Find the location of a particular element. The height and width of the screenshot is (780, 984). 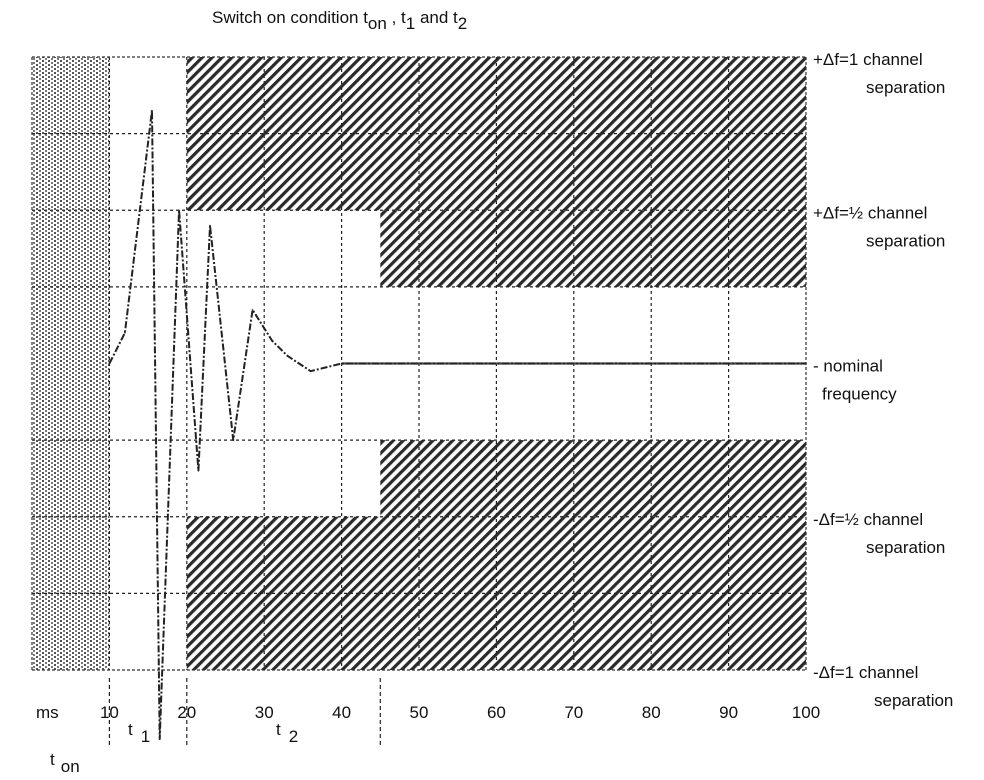

y-label-0-line1: +Δf=1 channel is located at coordinates (868, 59).